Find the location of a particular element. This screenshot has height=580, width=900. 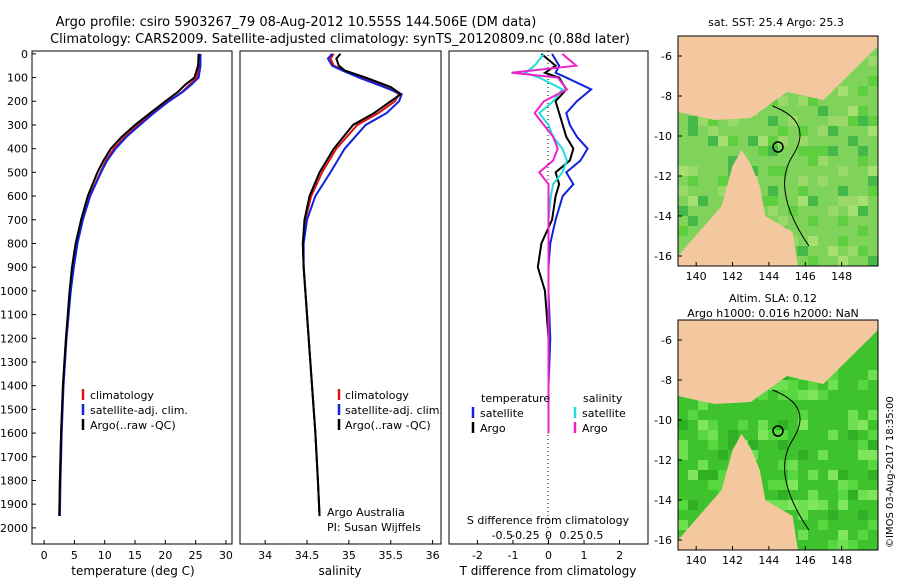

s-tick-label: -0.25 is located at coordinates (525, 535).